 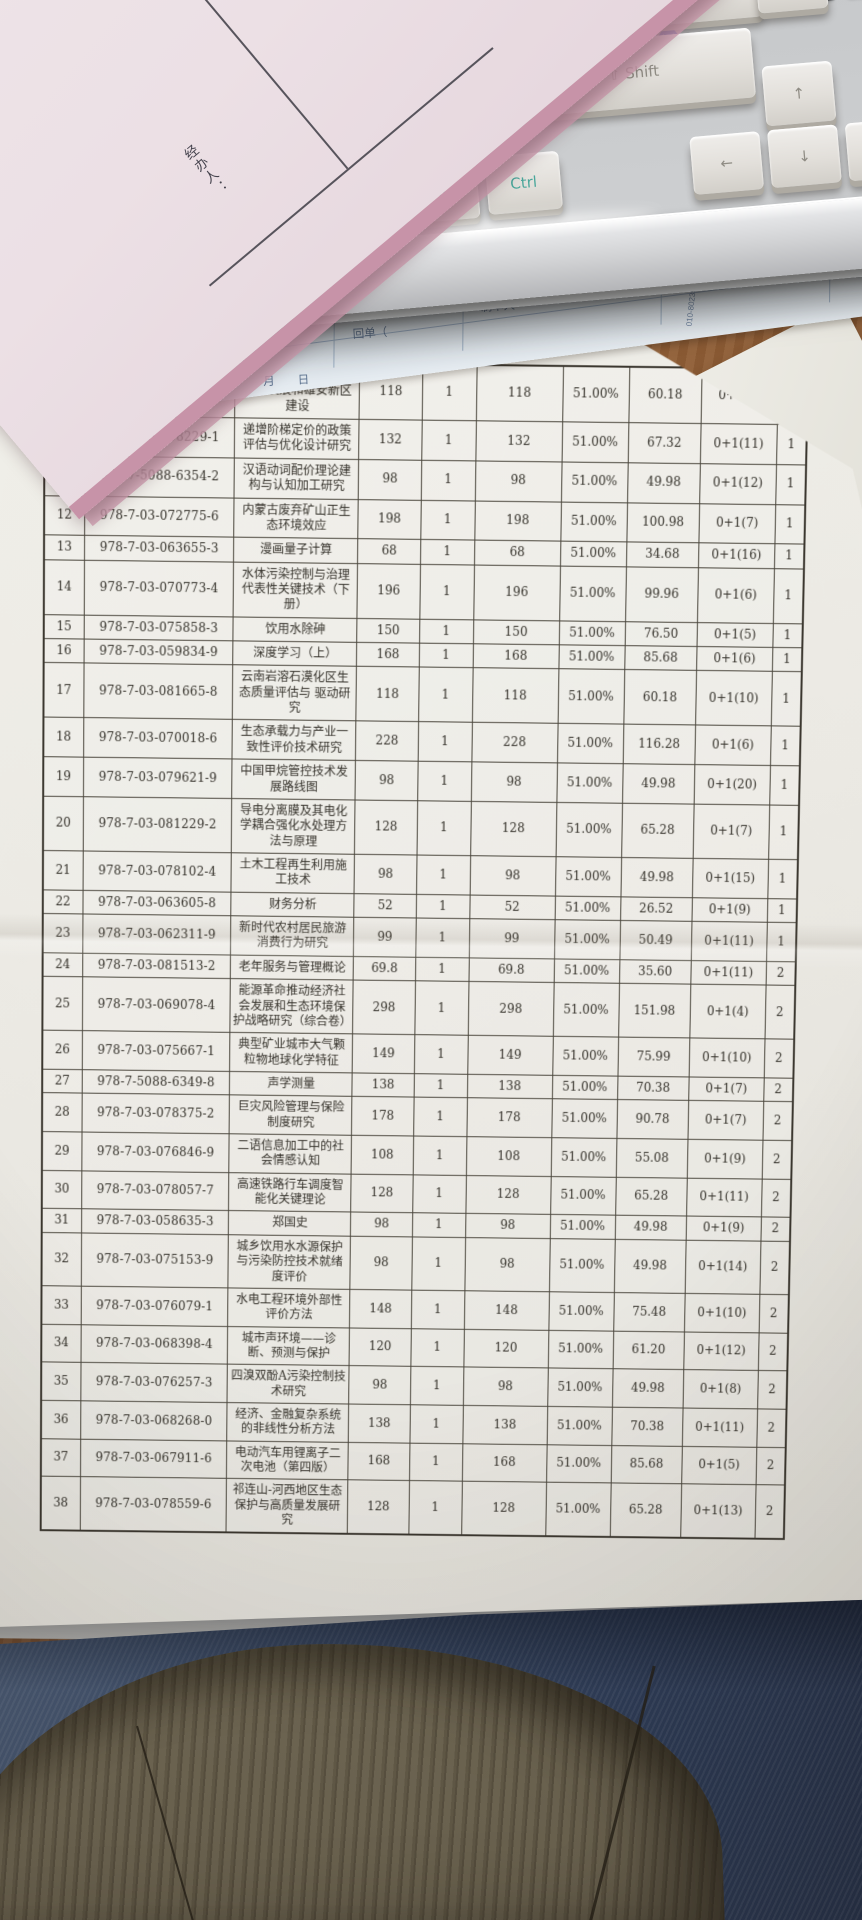 What do you see at coordinates (385, 905) in the screenshot?
I see `cell-price: 52` at bounding box center [385, 905].